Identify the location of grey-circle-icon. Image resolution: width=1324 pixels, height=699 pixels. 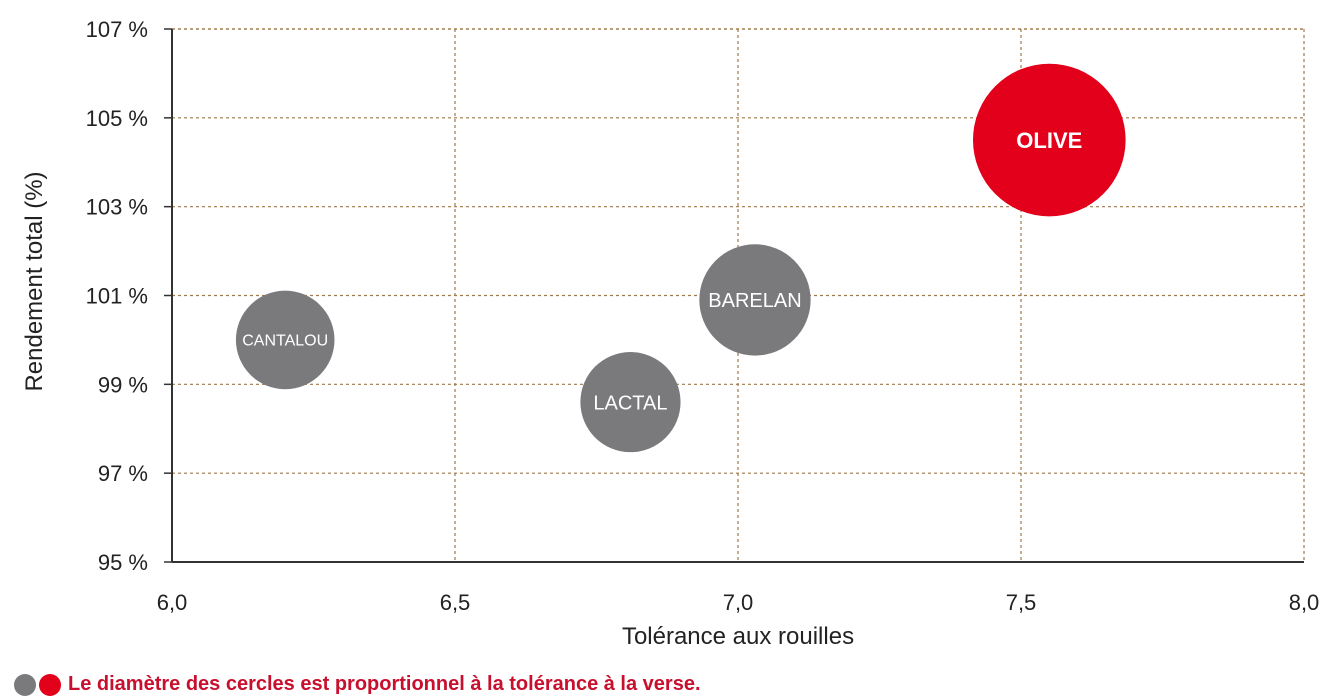
(25, 684).